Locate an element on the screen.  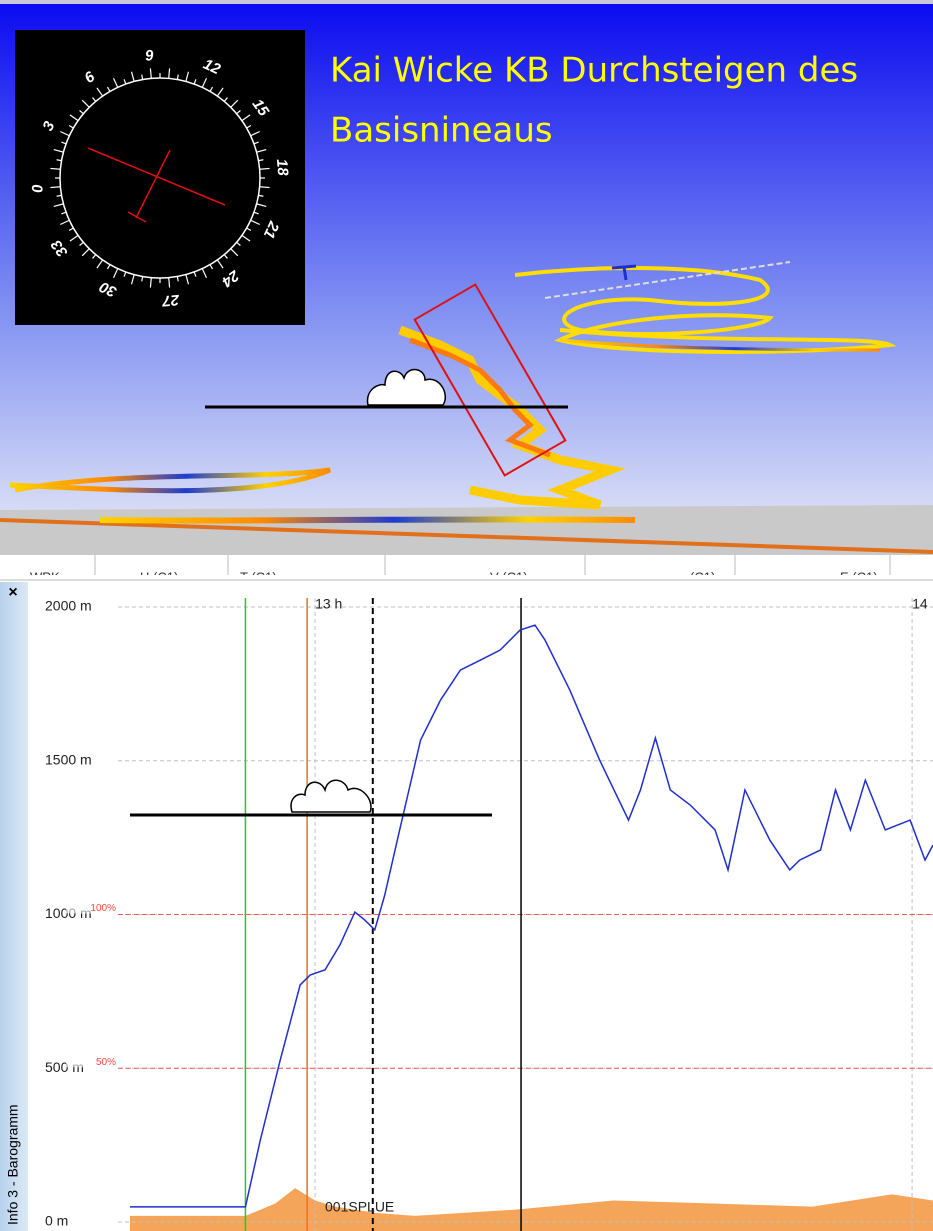
compass-label: 21 is located at coordinates (271, 229).